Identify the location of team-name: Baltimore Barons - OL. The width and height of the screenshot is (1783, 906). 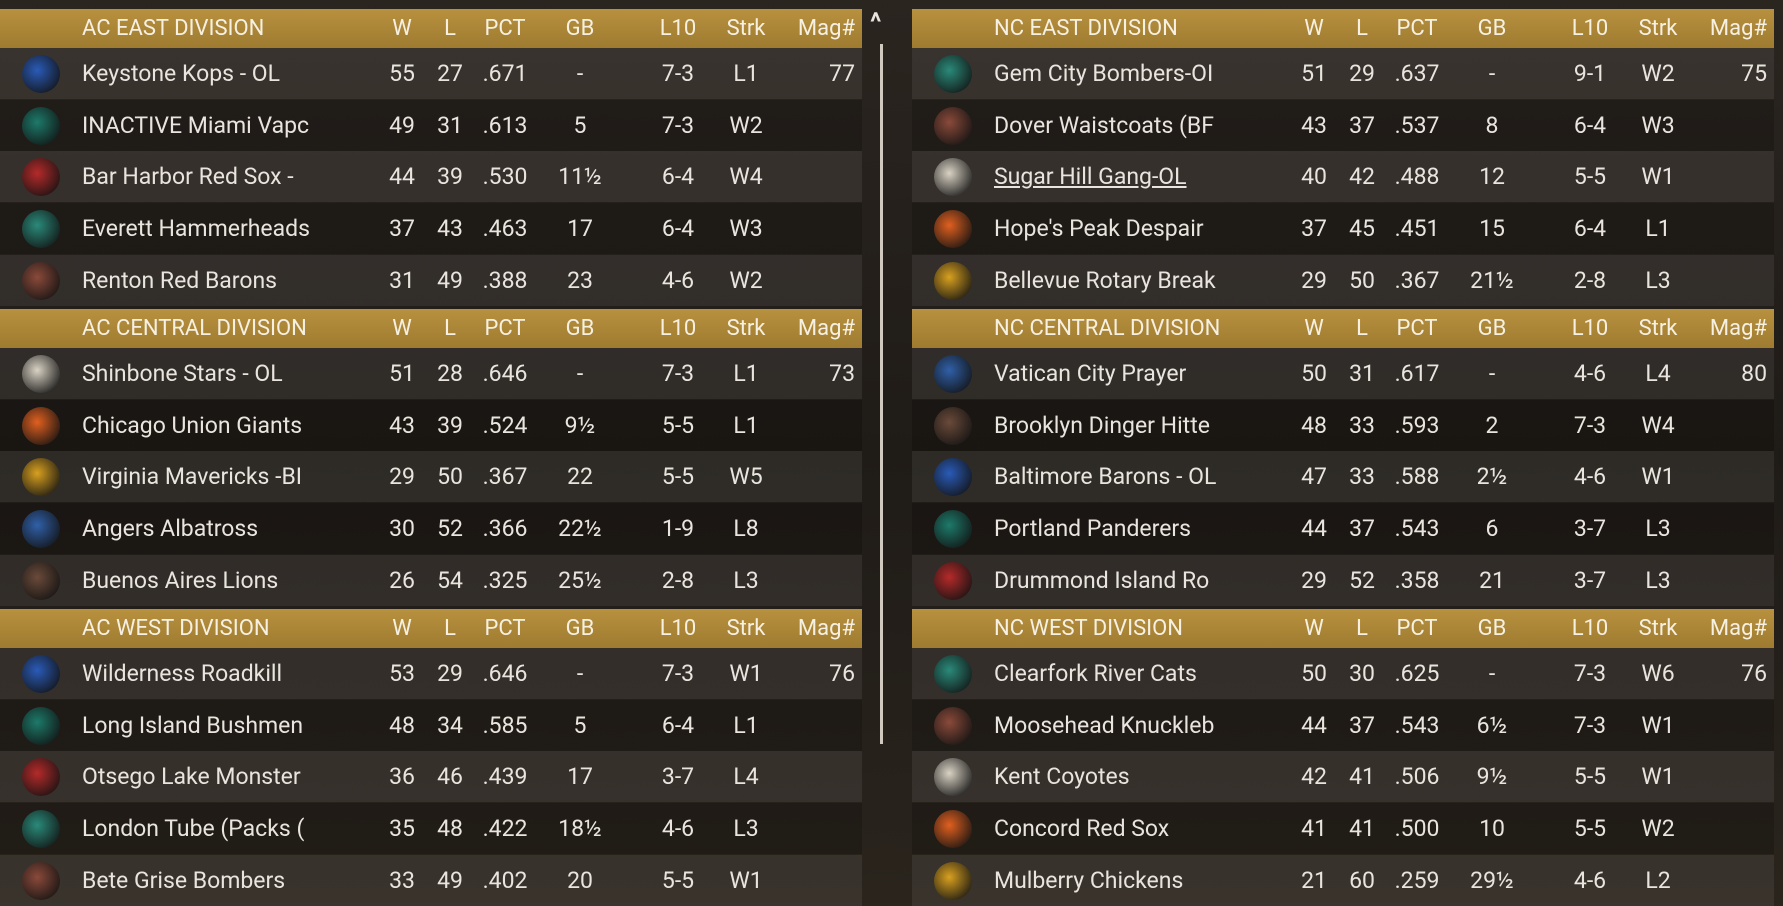
(1105, 477).